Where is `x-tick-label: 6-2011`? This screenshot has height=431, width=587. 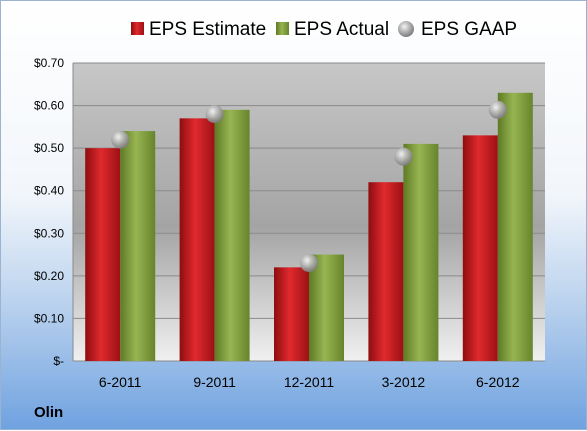 x-tick-label: 6-2011 is located at coordinates (120, 382).